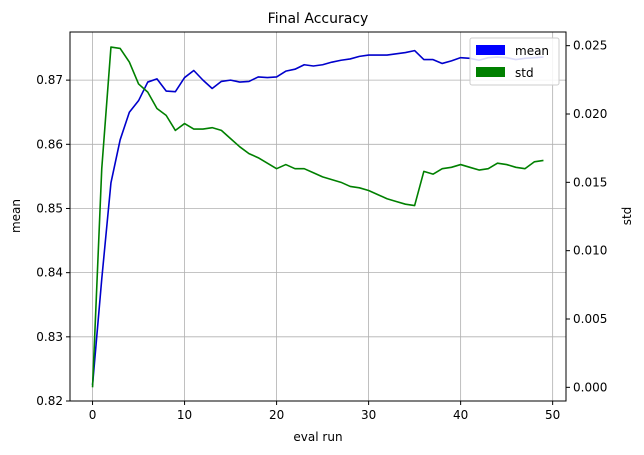 The image size is (644, 455). I want to click on y-right-axis-title: std, so click(627, 216).